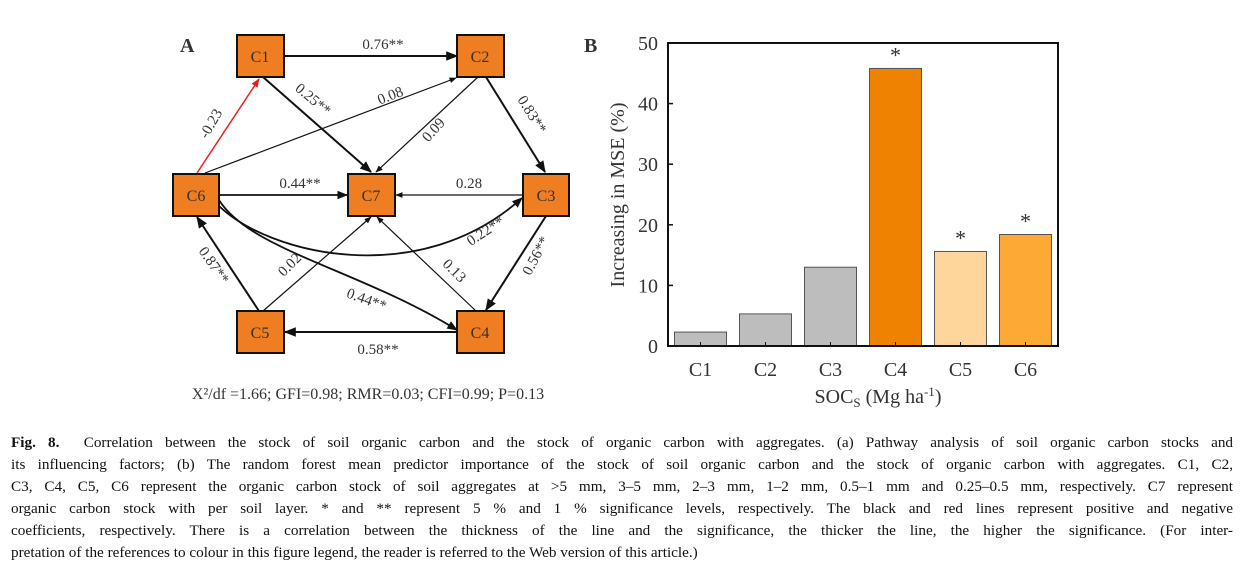 The image size is (1244, 580). I want to click on edge-c5-c6, so click(228, 263).